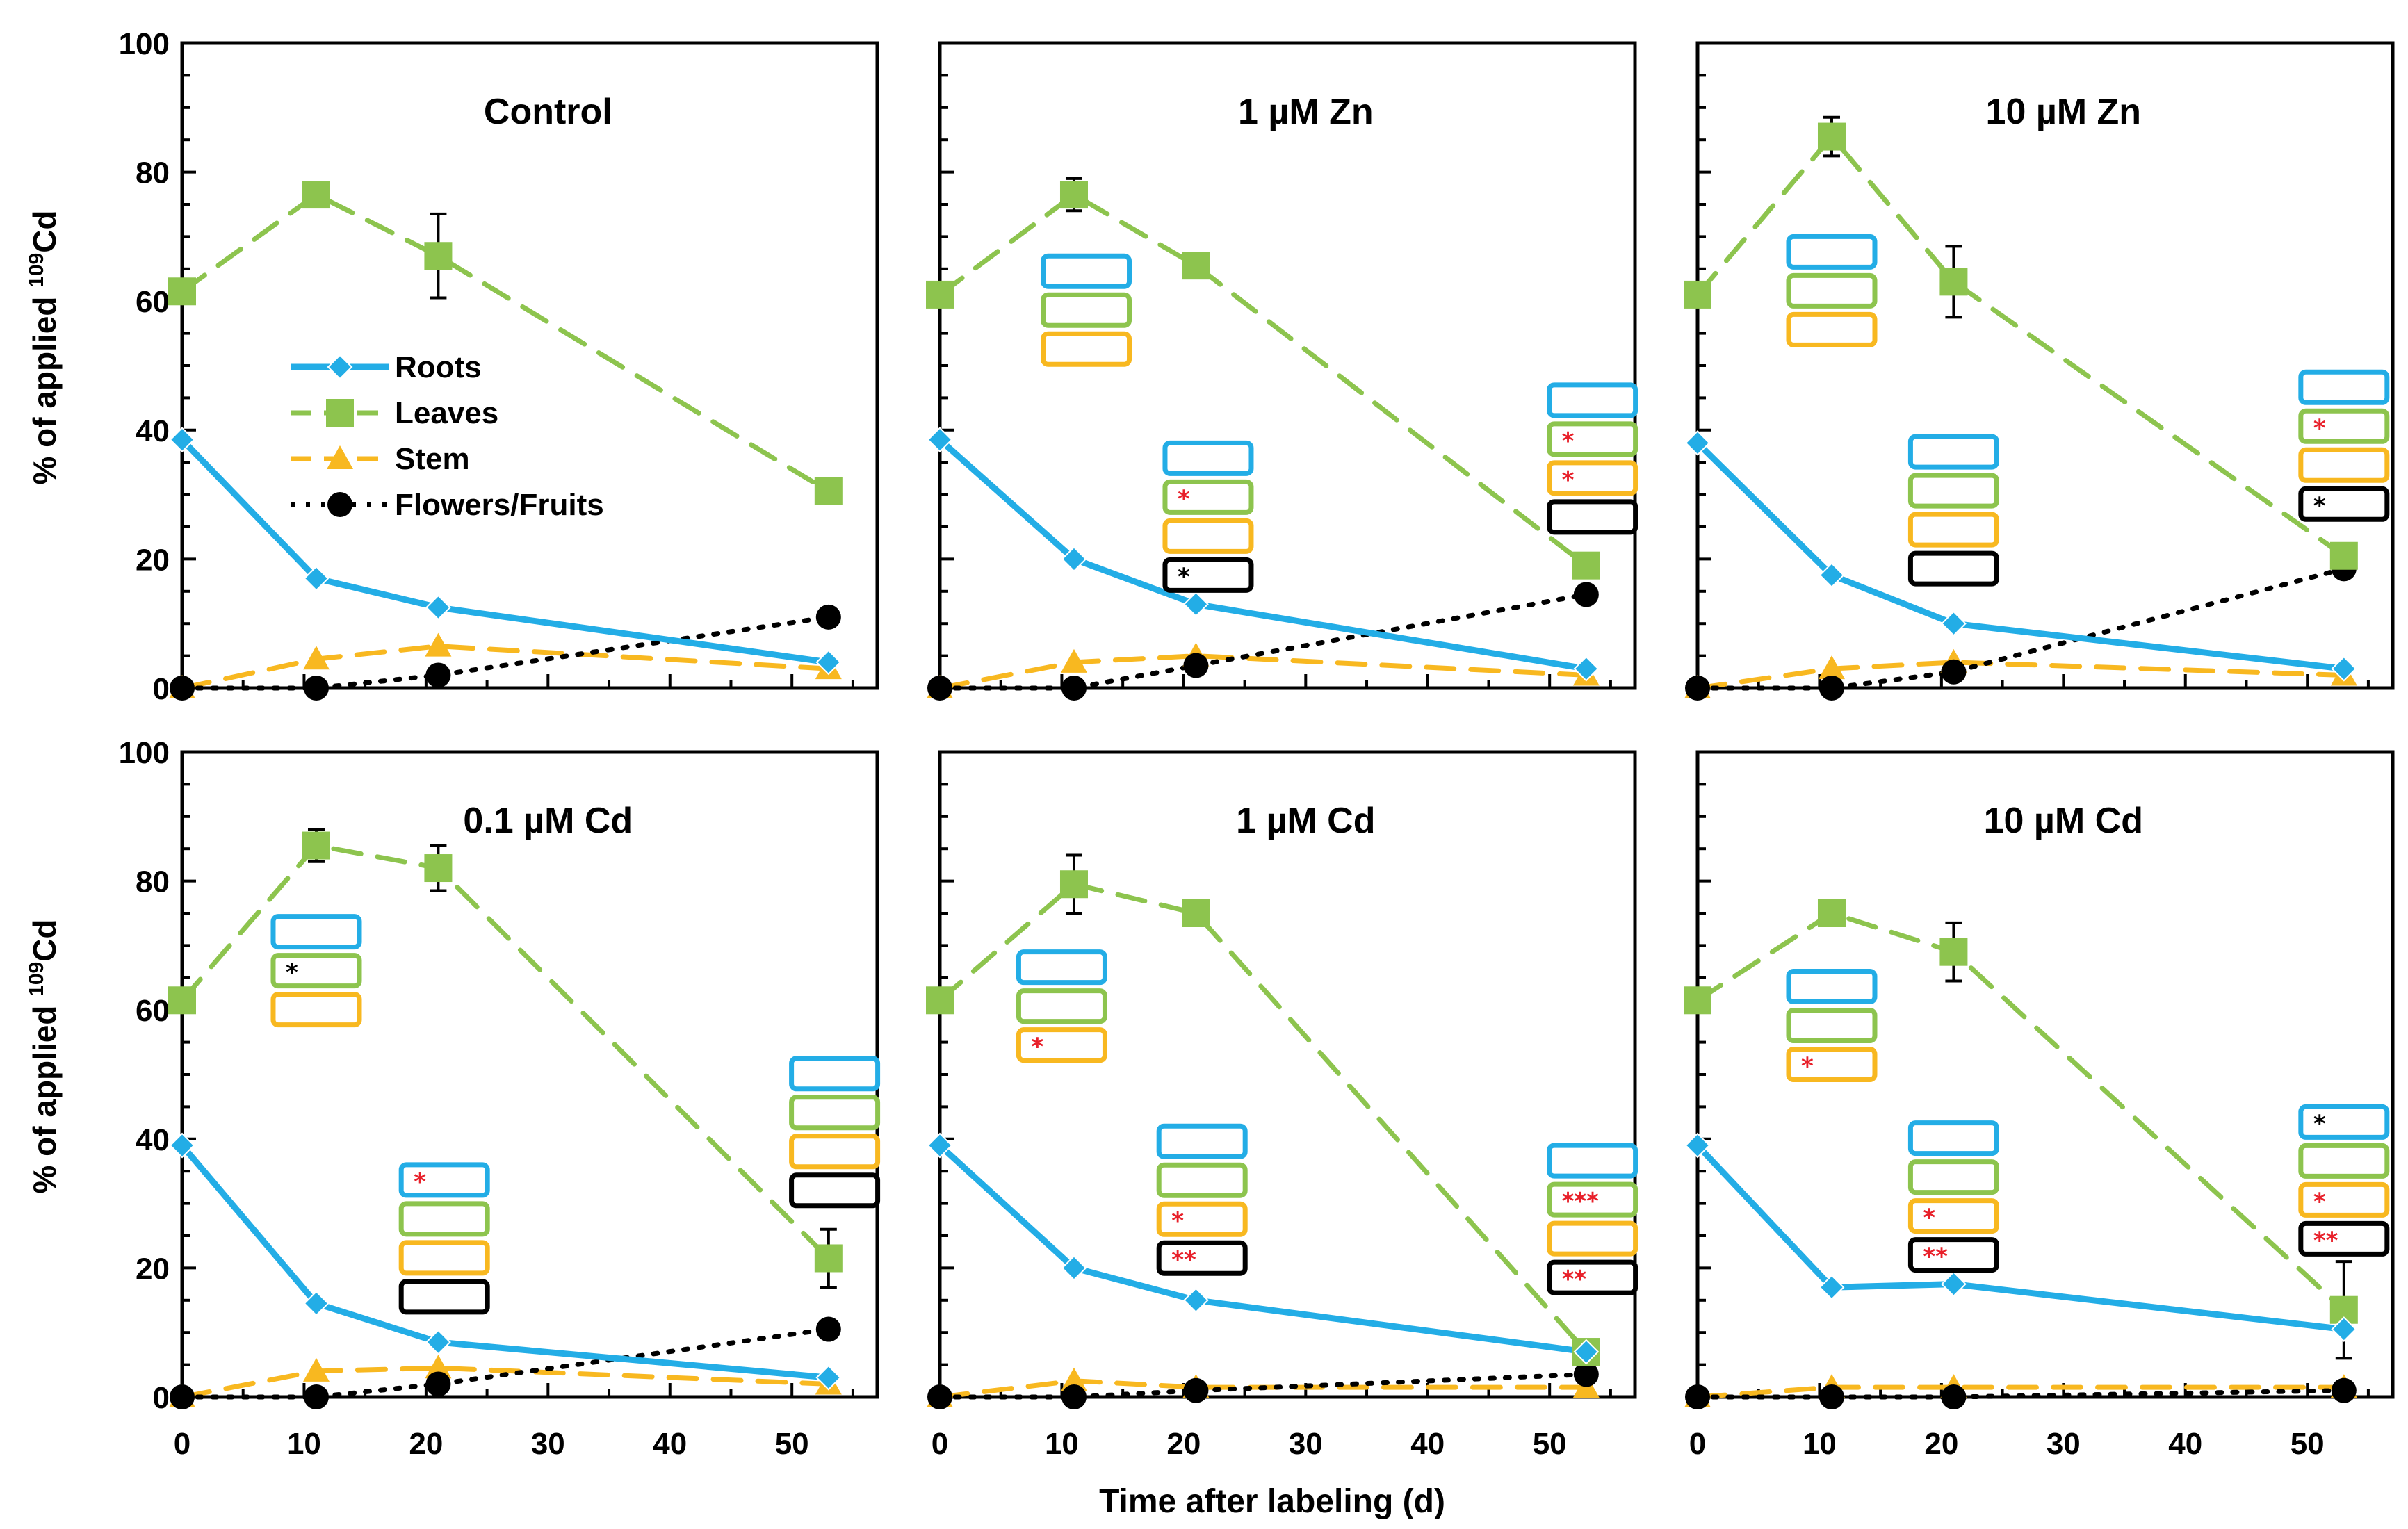 The image size is (2408, 1529). What do you see at coordinates (1086, 310) in the screenshot?
I see `significance-group` at bounding box center [1086, 310].